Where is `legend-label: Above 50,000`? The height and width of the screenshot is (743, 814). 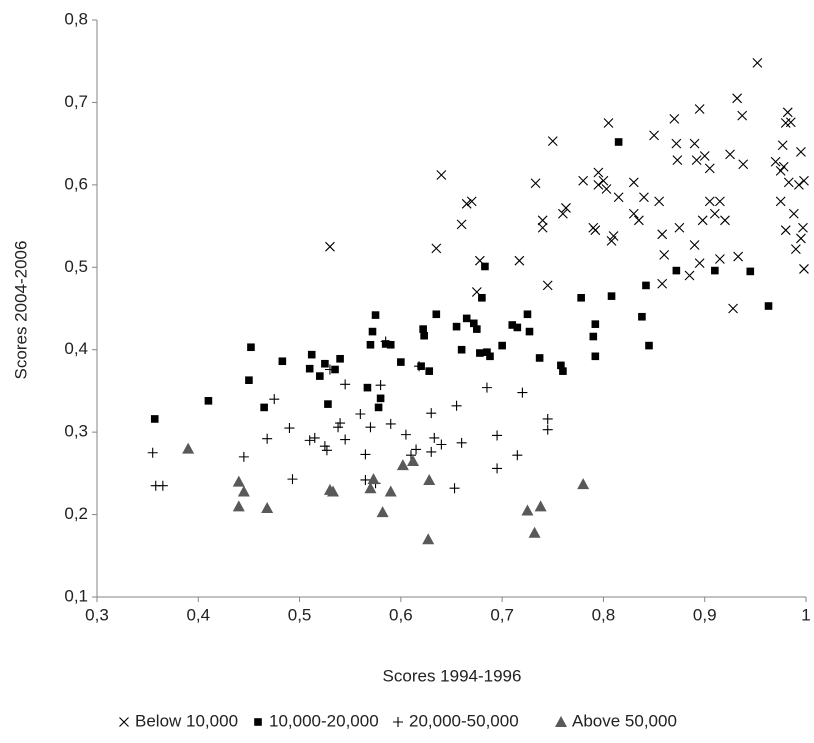
legend-label: Above 50,000 is located at coordinates (624, 720).